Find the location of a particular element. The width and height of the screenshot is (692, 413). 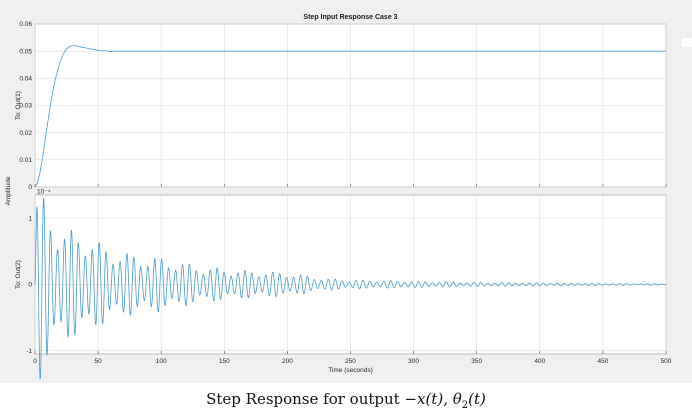

x-tick-label: 450 is located at coordinates (602, 361).